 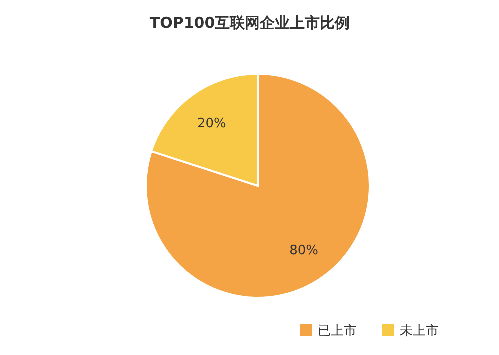 I want to click on legend-label: 未上市, so click(x=419, y=331).